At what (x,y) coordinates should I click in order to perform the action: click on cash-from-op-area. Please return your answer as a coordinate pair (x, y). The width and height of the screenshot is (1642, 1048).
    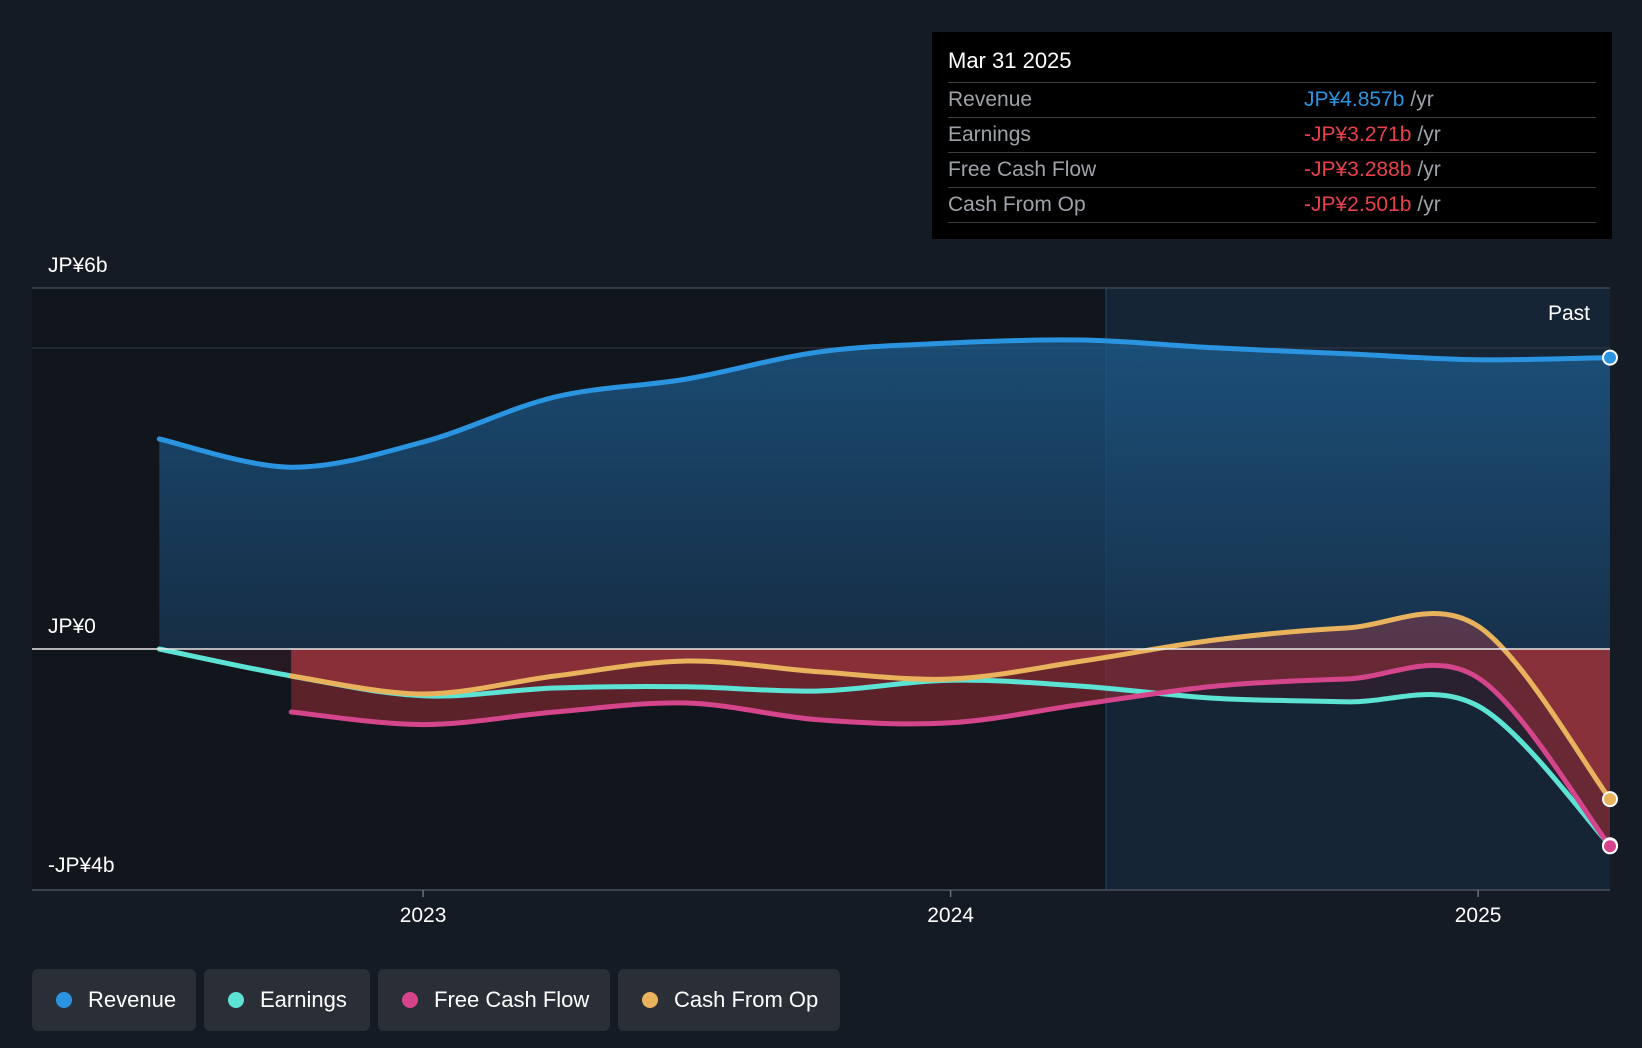
    Looking at the image, I should click on (951, 706).